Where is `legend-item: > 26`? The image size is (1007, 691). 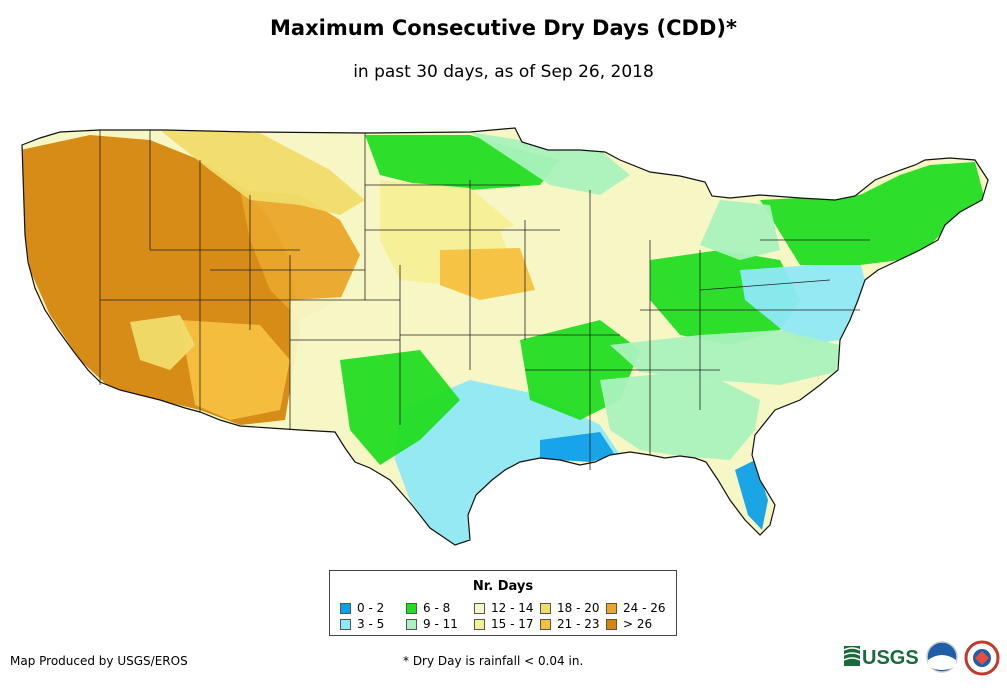
legend-item: > 26 is located at coordinates (629, 624).